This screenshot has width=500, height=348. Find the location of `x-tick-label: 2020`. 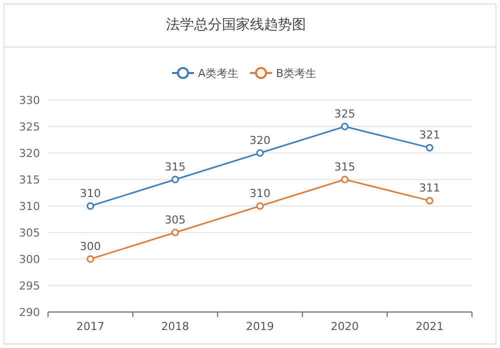

x-tick-label: 2020 is located at coordinates (344, 326).